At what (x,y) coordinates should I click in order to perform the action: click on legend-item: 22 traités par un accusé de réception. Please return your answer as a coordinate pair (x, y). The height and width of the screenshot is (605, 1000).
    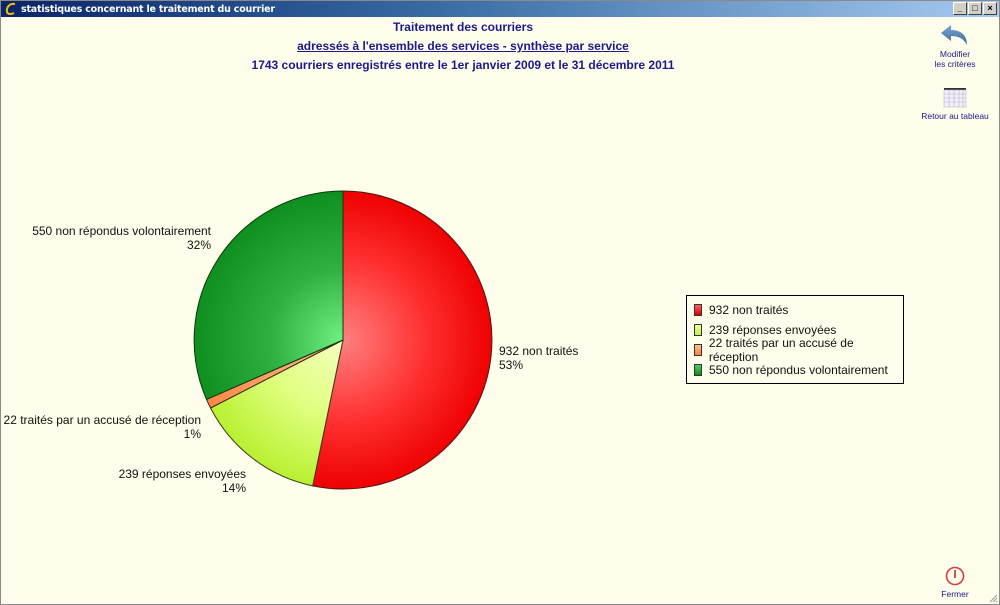
    Looking at the image, I should click on (798, 350).